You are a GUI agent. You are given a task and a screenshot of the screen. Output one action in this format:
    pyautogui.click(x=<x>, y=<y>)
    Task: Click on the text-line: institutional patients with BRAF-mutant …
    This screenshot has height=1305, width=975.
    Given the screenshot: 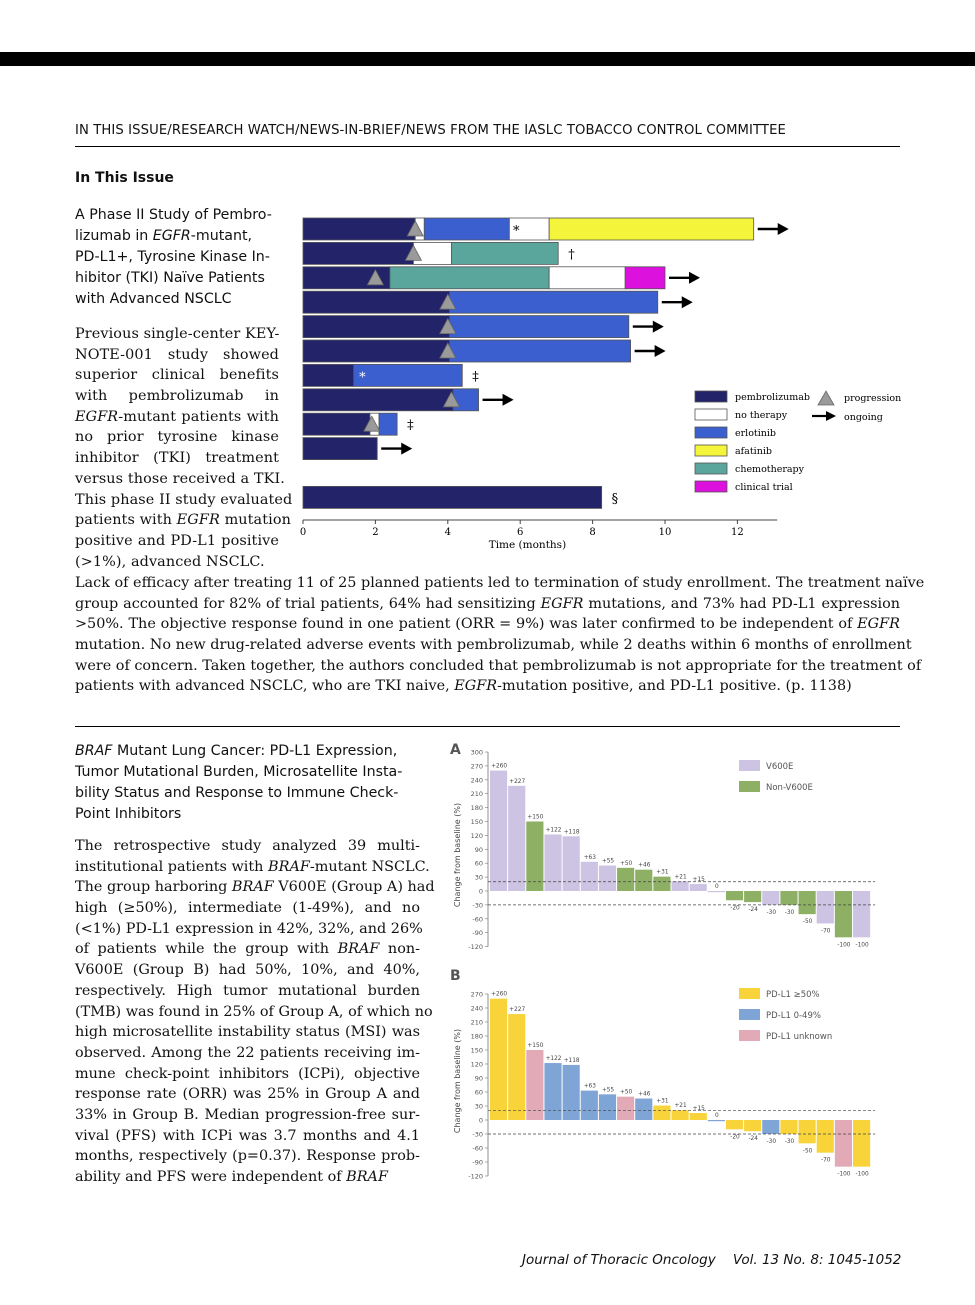 What is the action you would take?
    pyautogui.click(x=252, y=866)
    